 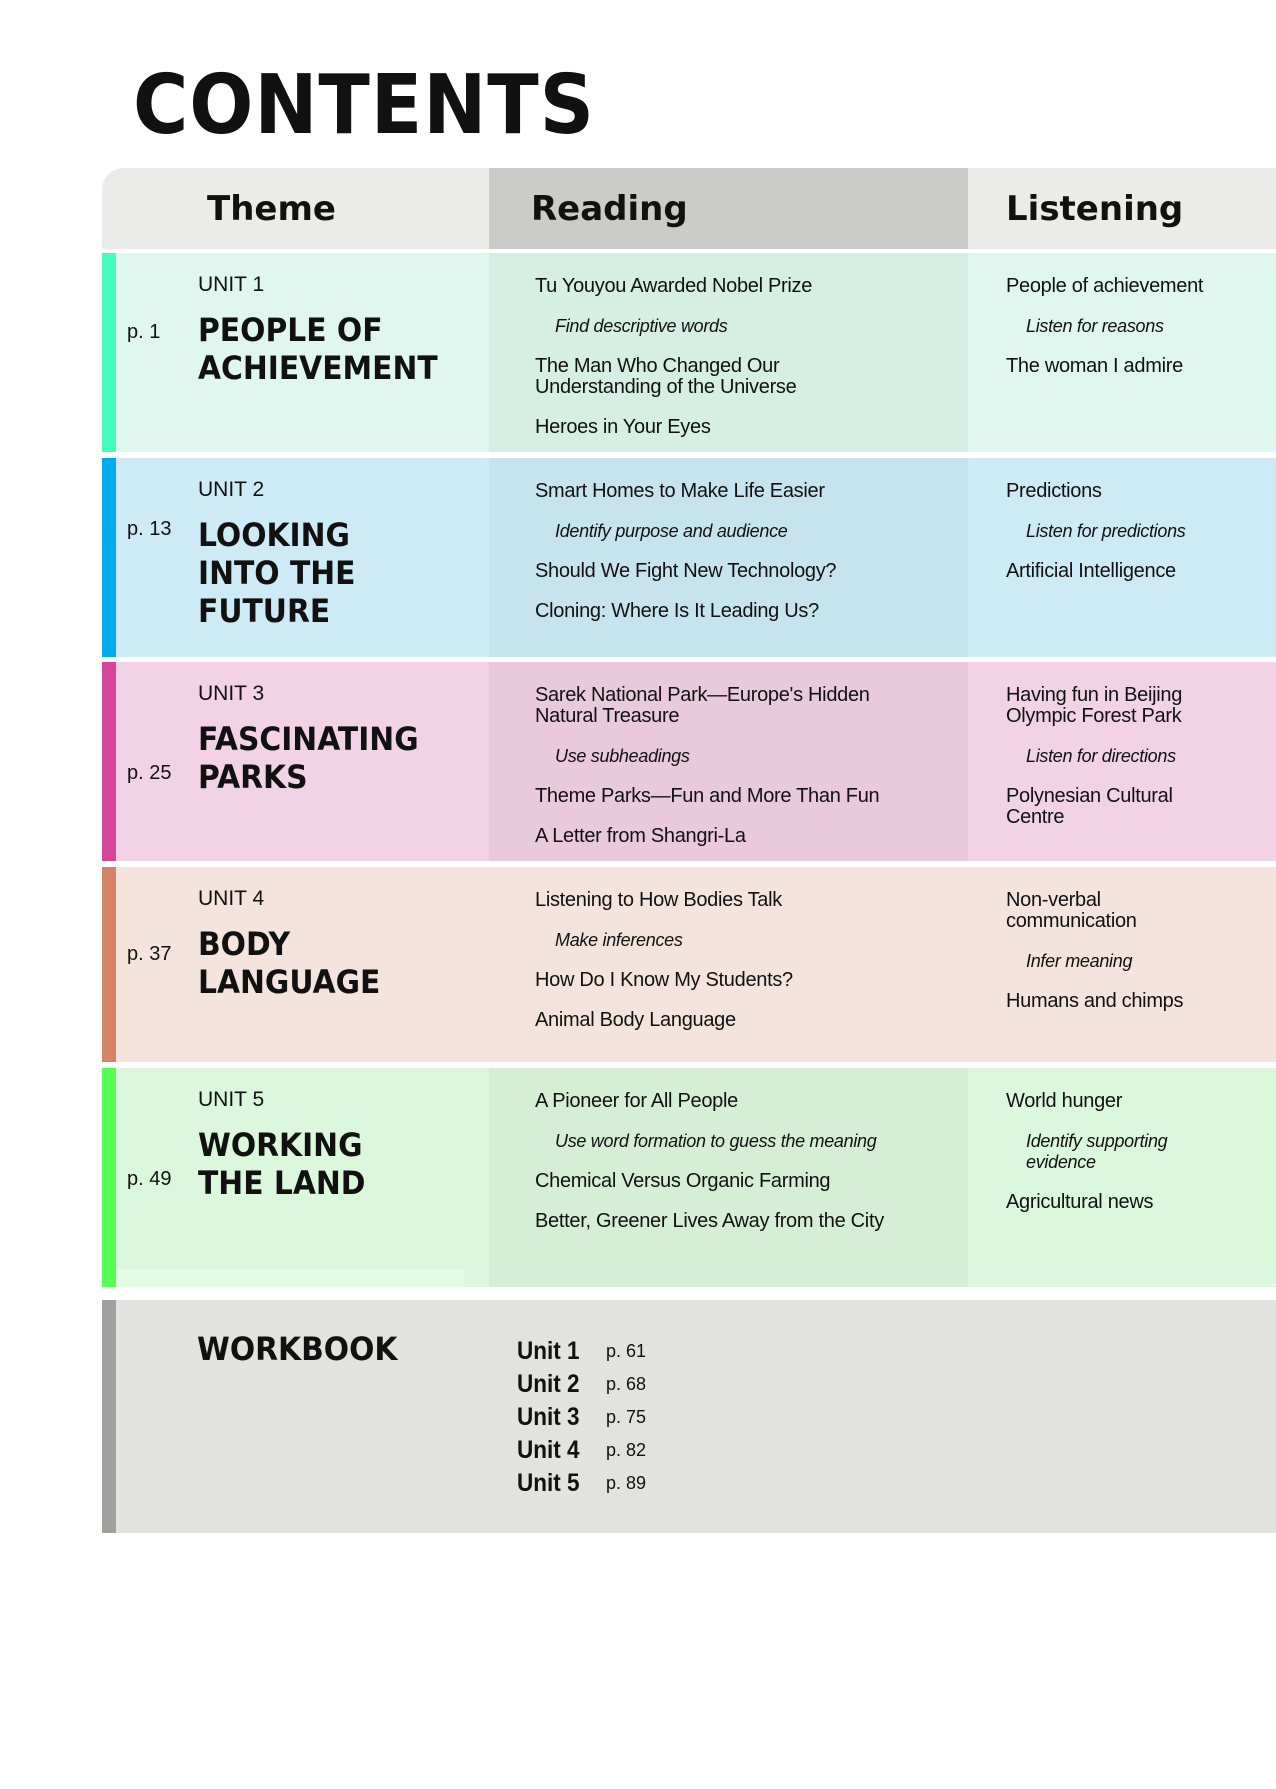 I want to click on reading-title: Animal Body Language, so click(x=635, y=1020).